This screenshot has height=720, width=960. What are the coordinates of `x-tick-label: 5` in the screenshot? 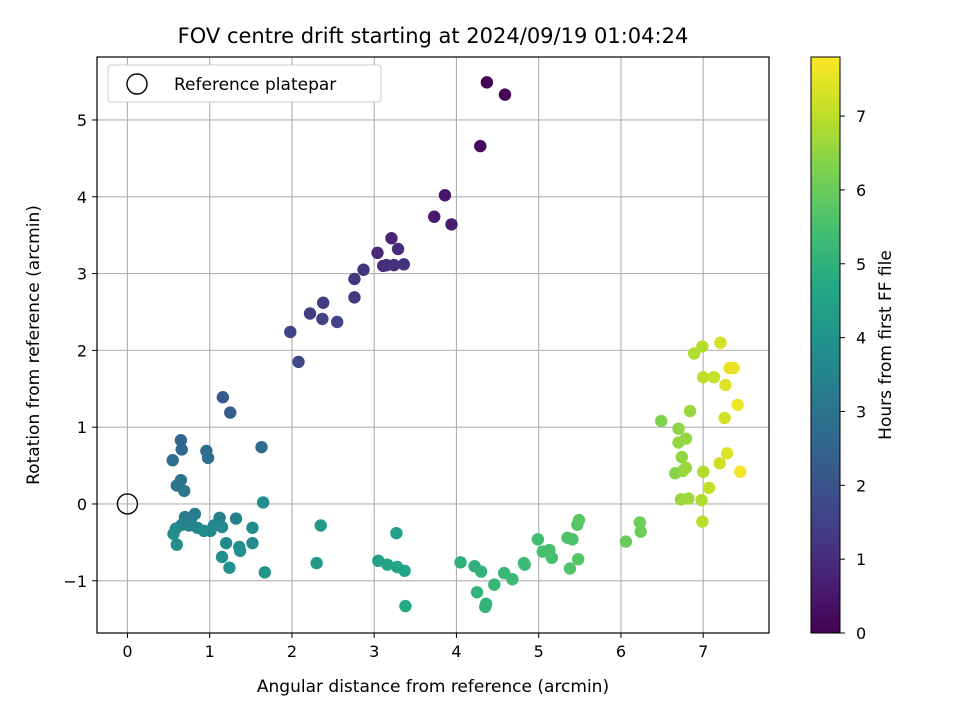 It's located at (539, 651).